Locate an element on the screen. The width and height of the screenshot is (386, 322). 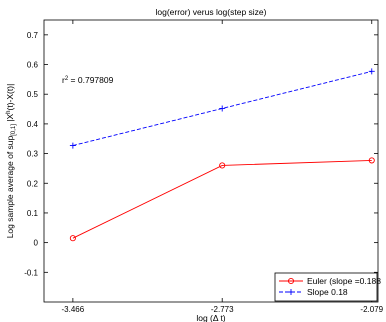
y-tick-label: -0.1 is located at coordinates (31, 272).